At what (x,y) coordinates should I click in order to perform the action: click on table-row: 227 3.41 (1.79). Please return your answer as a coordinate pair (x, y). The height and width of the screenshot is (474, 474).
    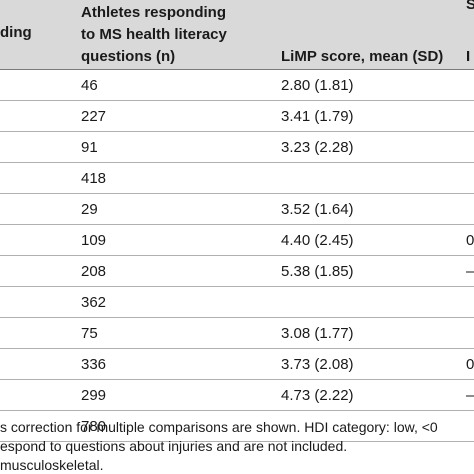
    Looking at the image, I should click on (237, 116).